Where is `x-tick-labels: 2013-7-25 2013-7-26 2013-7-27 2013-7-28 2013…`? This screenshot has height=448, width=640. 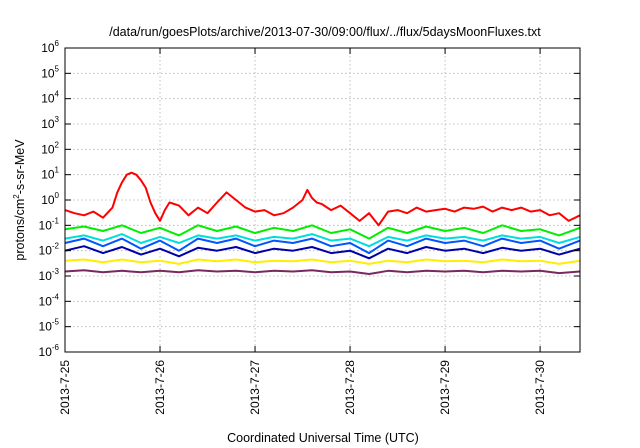 x-tick-labels: 2013-7-25 2013-7-26 2013-7-27 2013-7-28 2013… is located at coordinates (302, 387).